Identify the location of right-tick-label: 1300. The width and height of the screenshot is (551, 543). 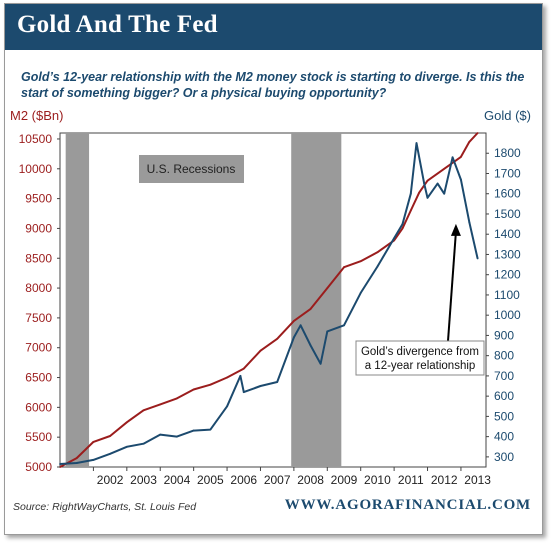
(507, 254).